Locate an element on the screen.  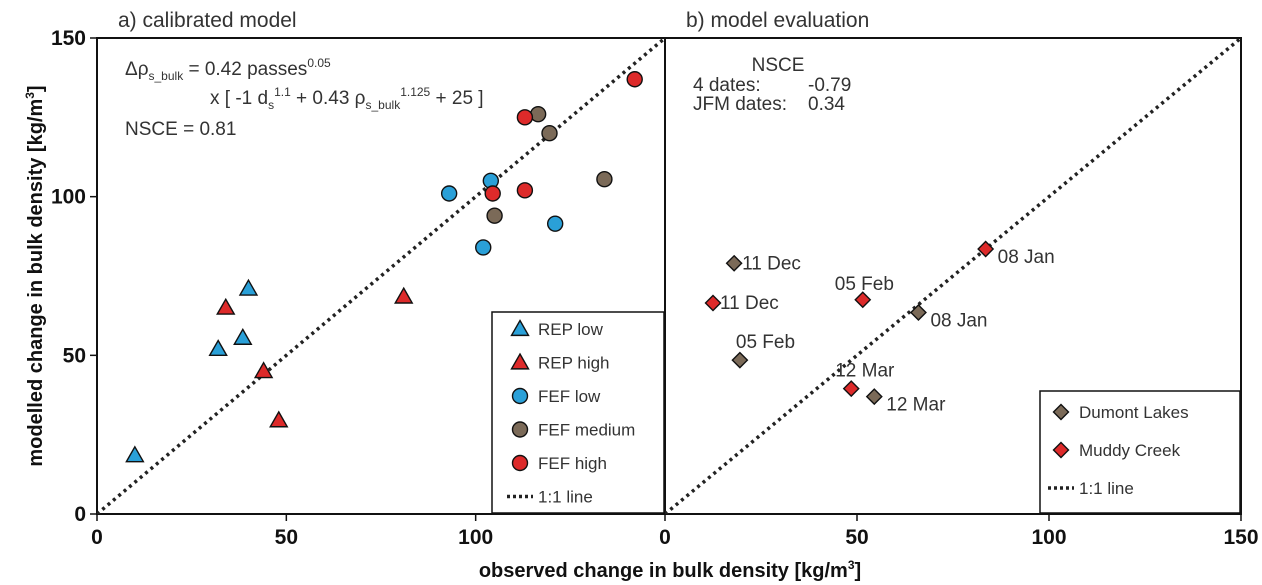
y-tick-label: 0 is located at coordinates (80, 514).